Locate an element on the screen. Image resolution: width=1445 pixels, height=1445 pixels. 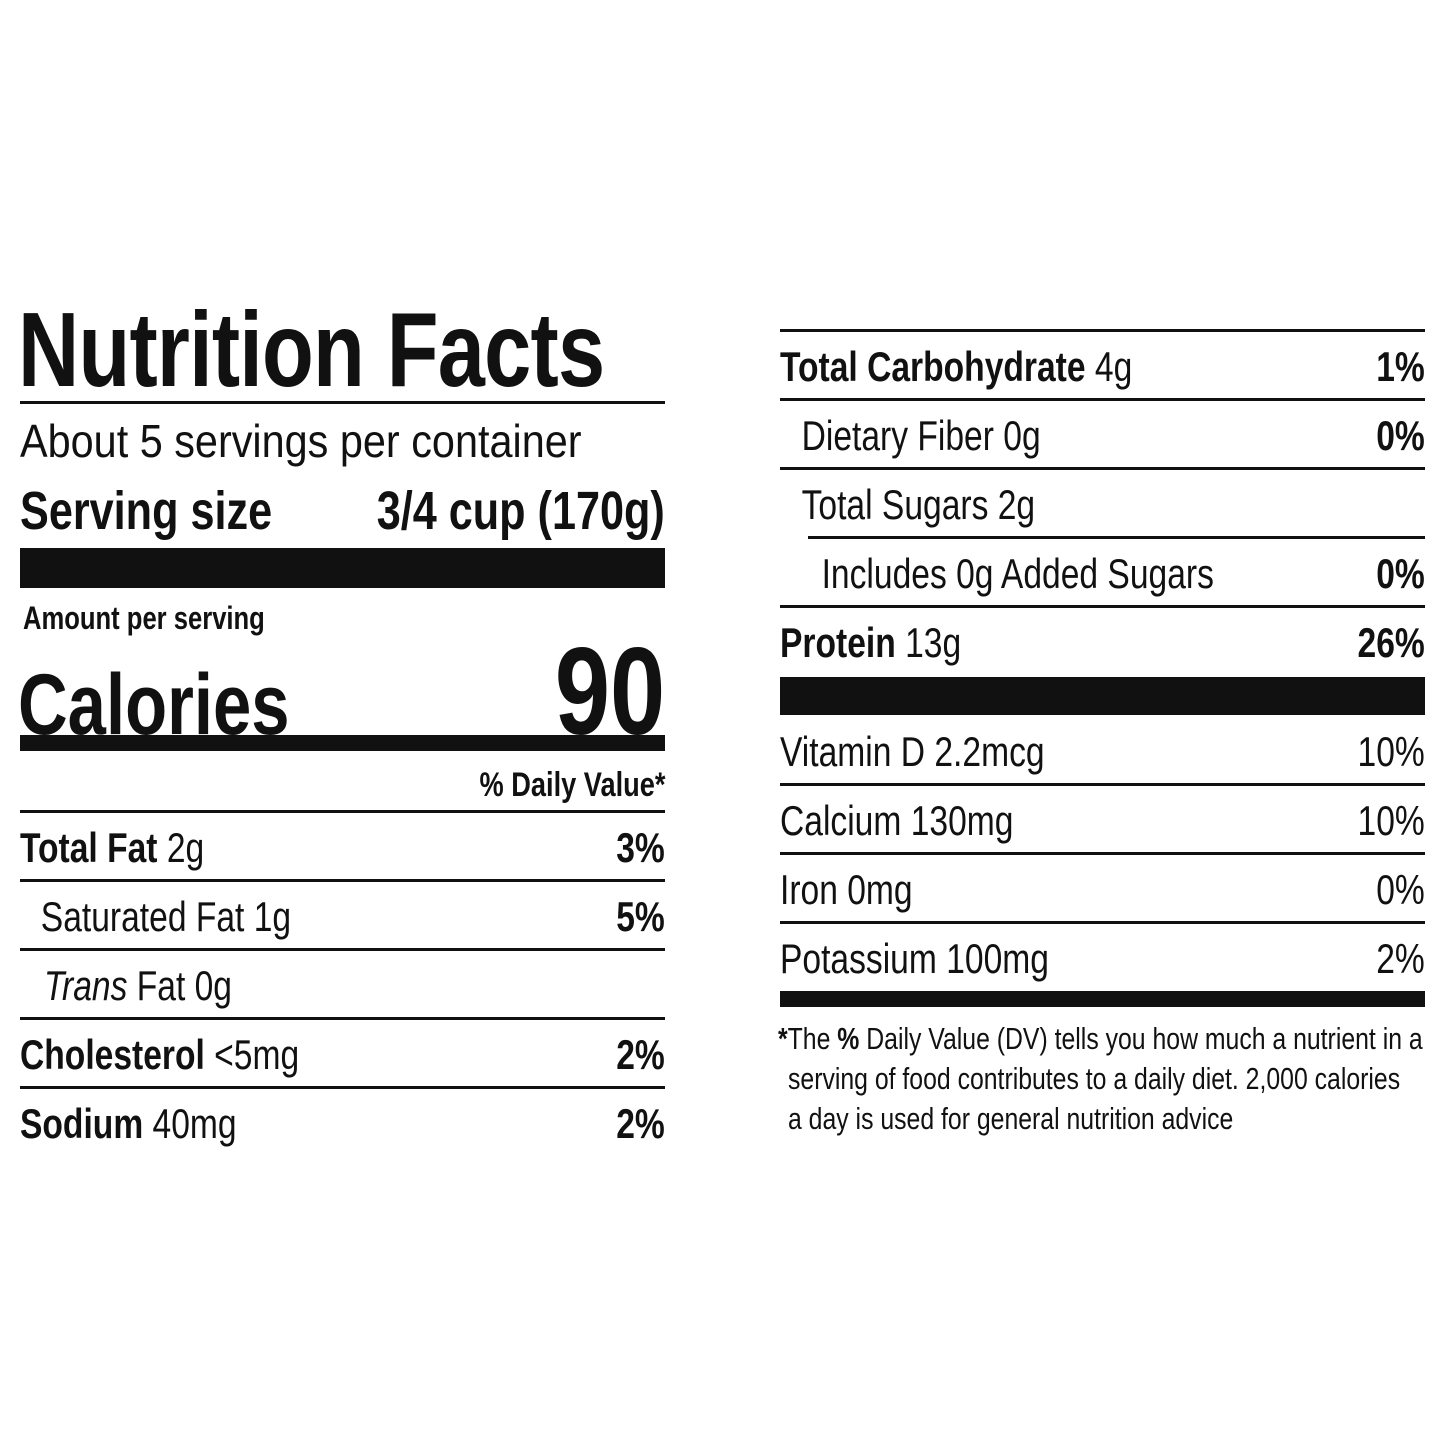
nutrient-dv: 5% is located at coordinates (640, 916).